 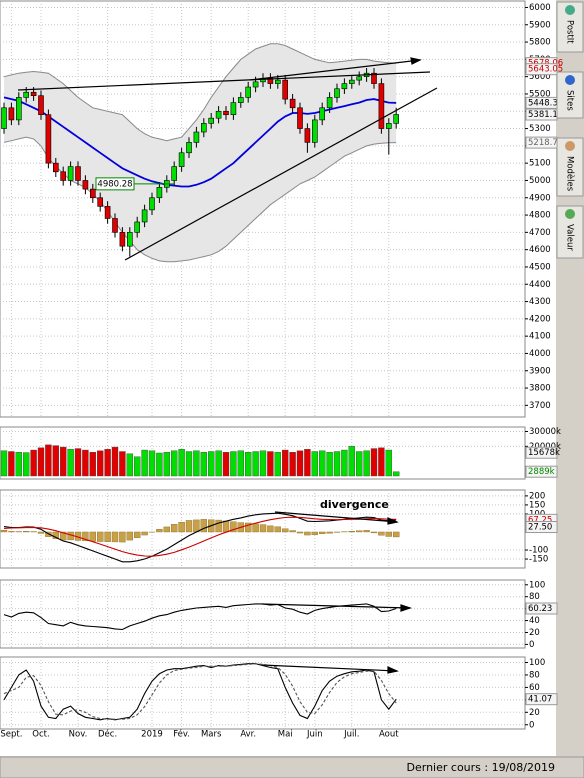 I want to click on x-tick-label: 2019, so click(x=152, y=735).